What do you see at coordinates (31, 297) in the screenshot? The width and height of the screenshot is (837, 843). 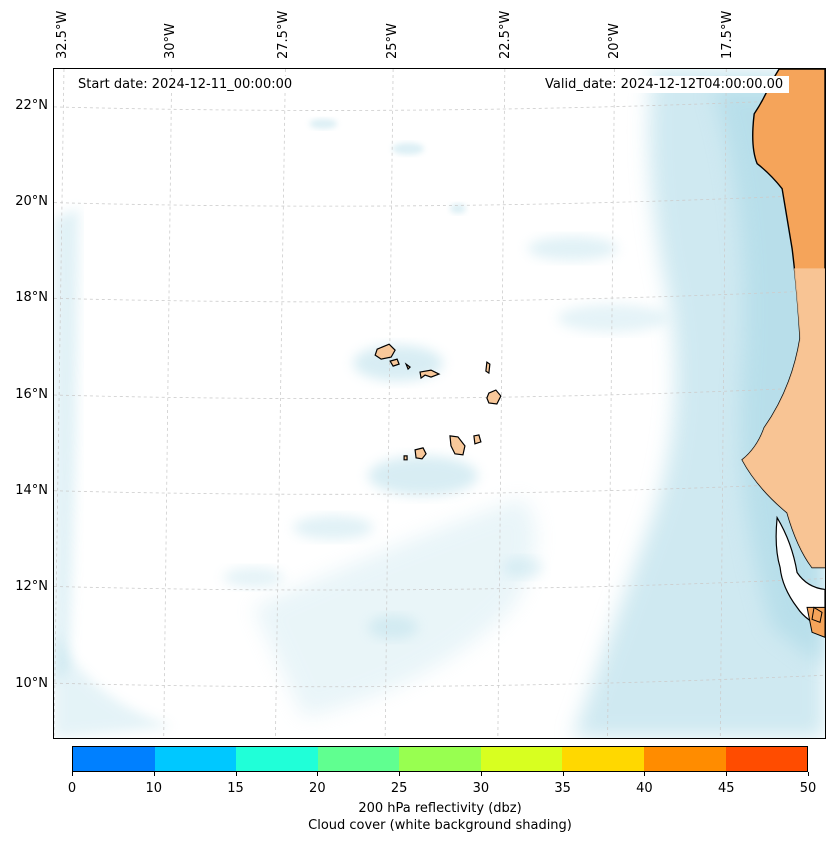 I see `lat-label-18n: 18°N` at bounding box center [31, 297].